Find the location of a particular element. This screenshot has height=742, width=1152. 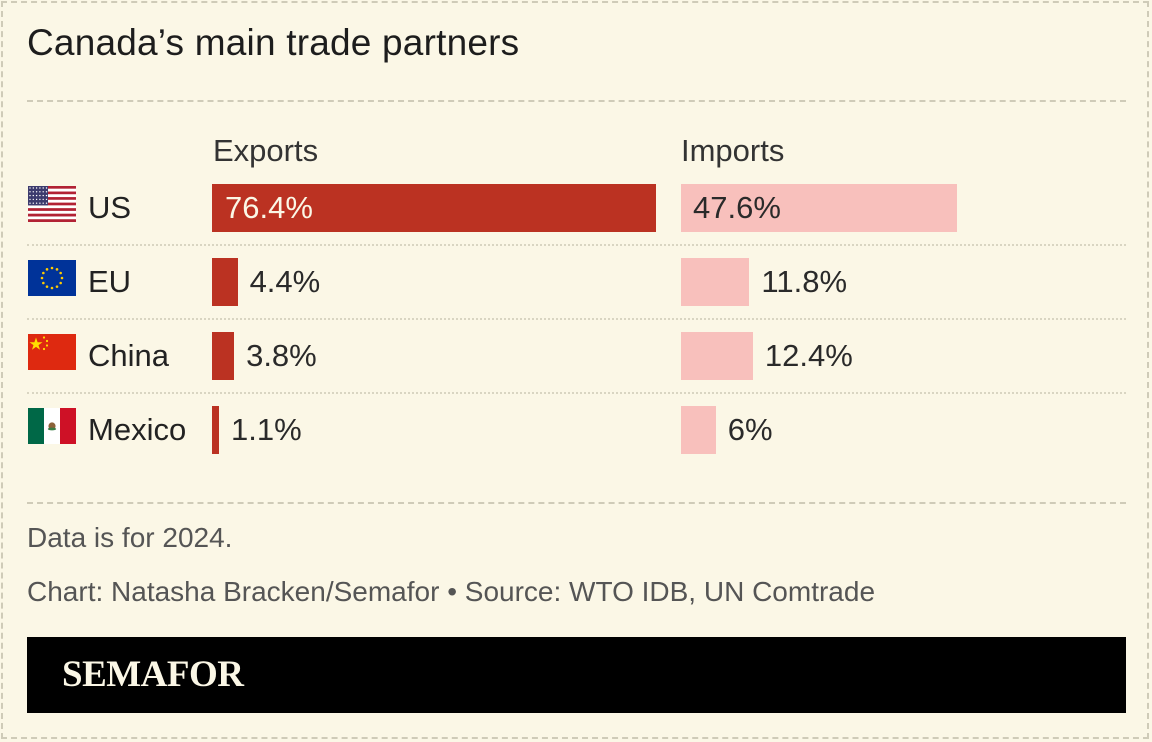

country-label: EU is located at coordinates (110, 281).